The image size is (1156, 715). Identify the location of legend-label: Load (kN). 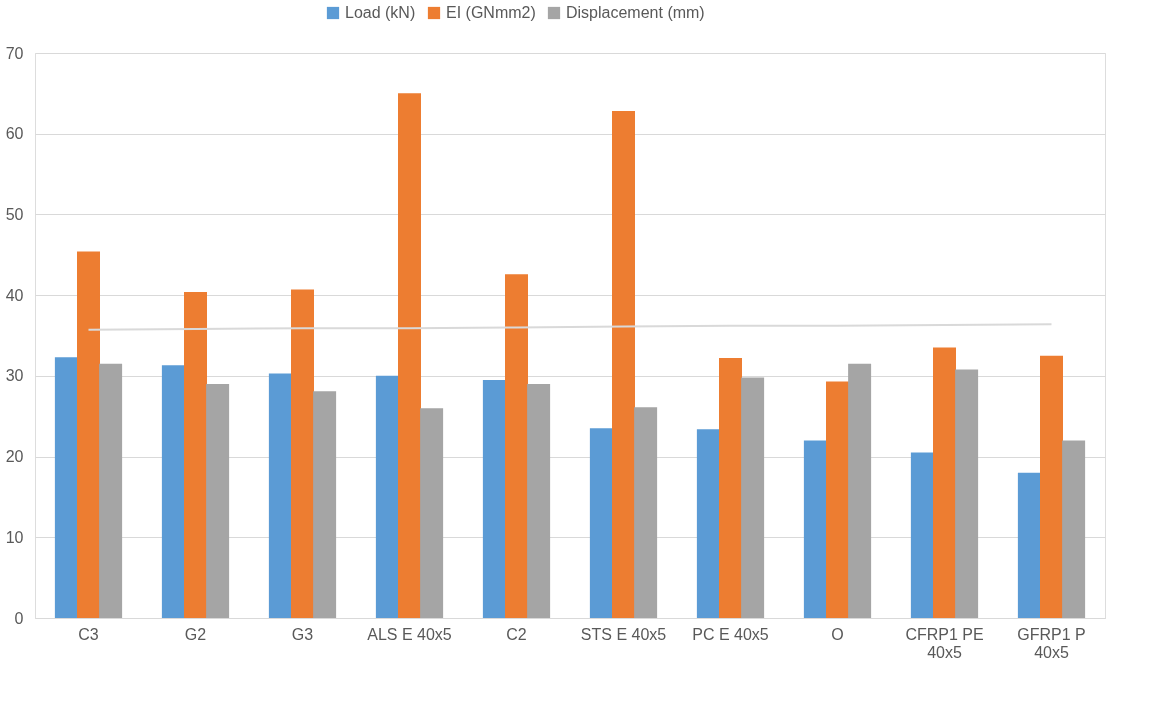
(380, 12).